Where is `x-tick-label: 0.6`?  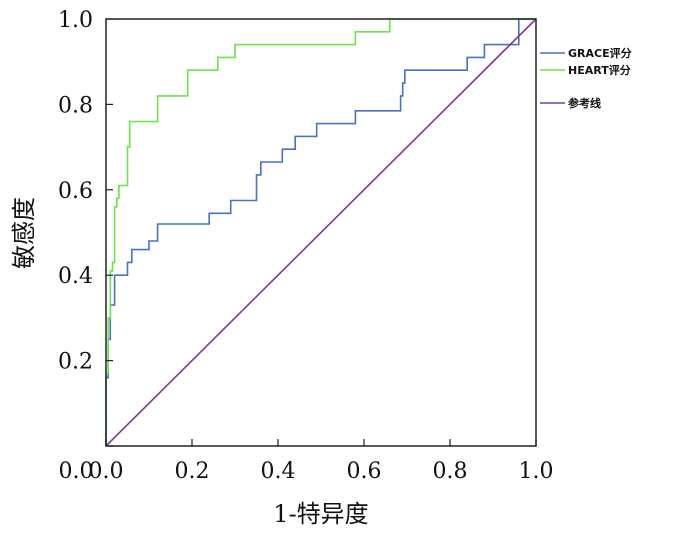
x-tick-label: 0.6 is located at coordinates (364, 471).